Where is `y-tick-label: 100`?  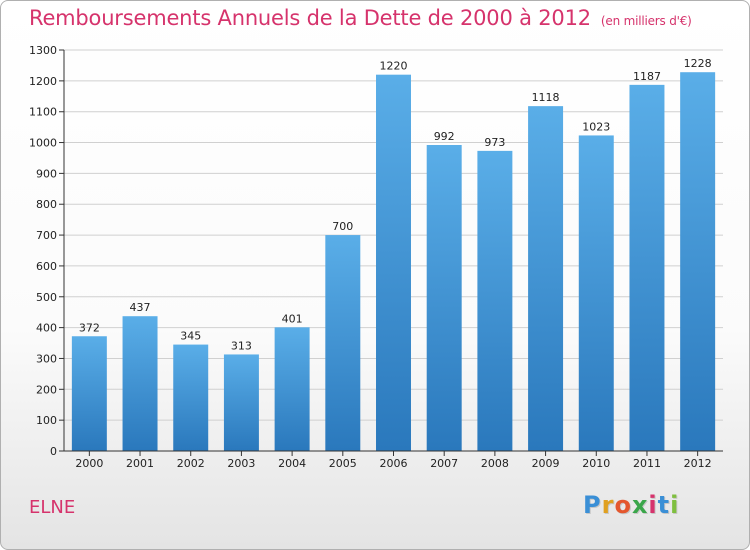
y-tick-label: 100 is located at coordinates (46, 420).